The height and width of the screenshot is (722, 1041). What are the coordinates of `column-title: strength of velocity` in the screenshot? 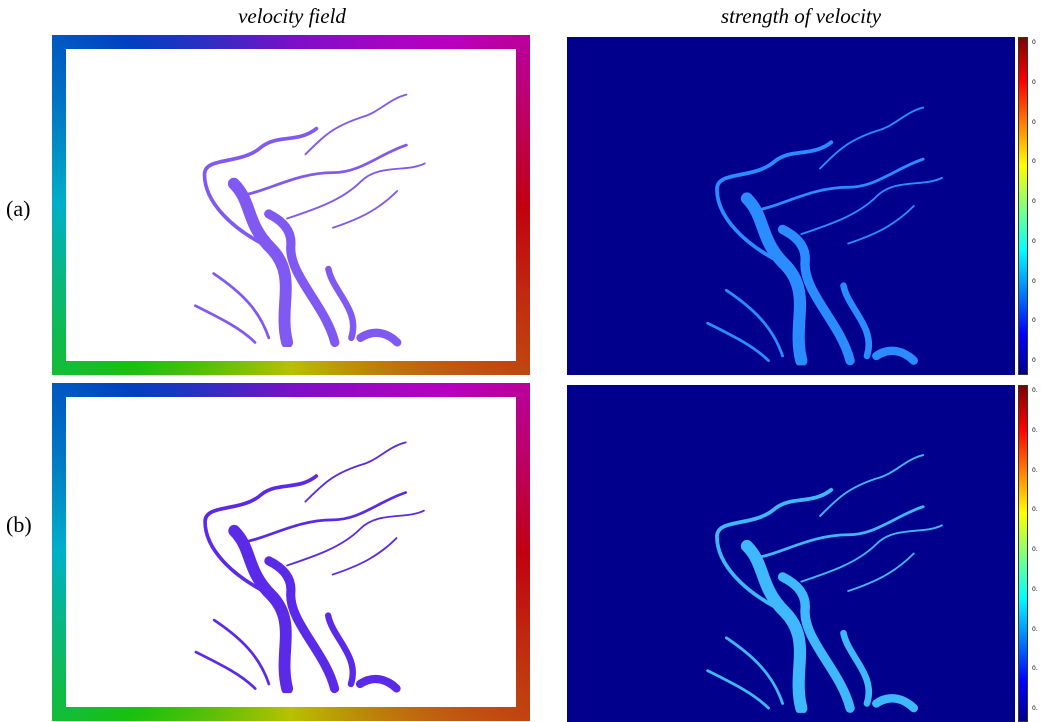 It's located at (801, 16).